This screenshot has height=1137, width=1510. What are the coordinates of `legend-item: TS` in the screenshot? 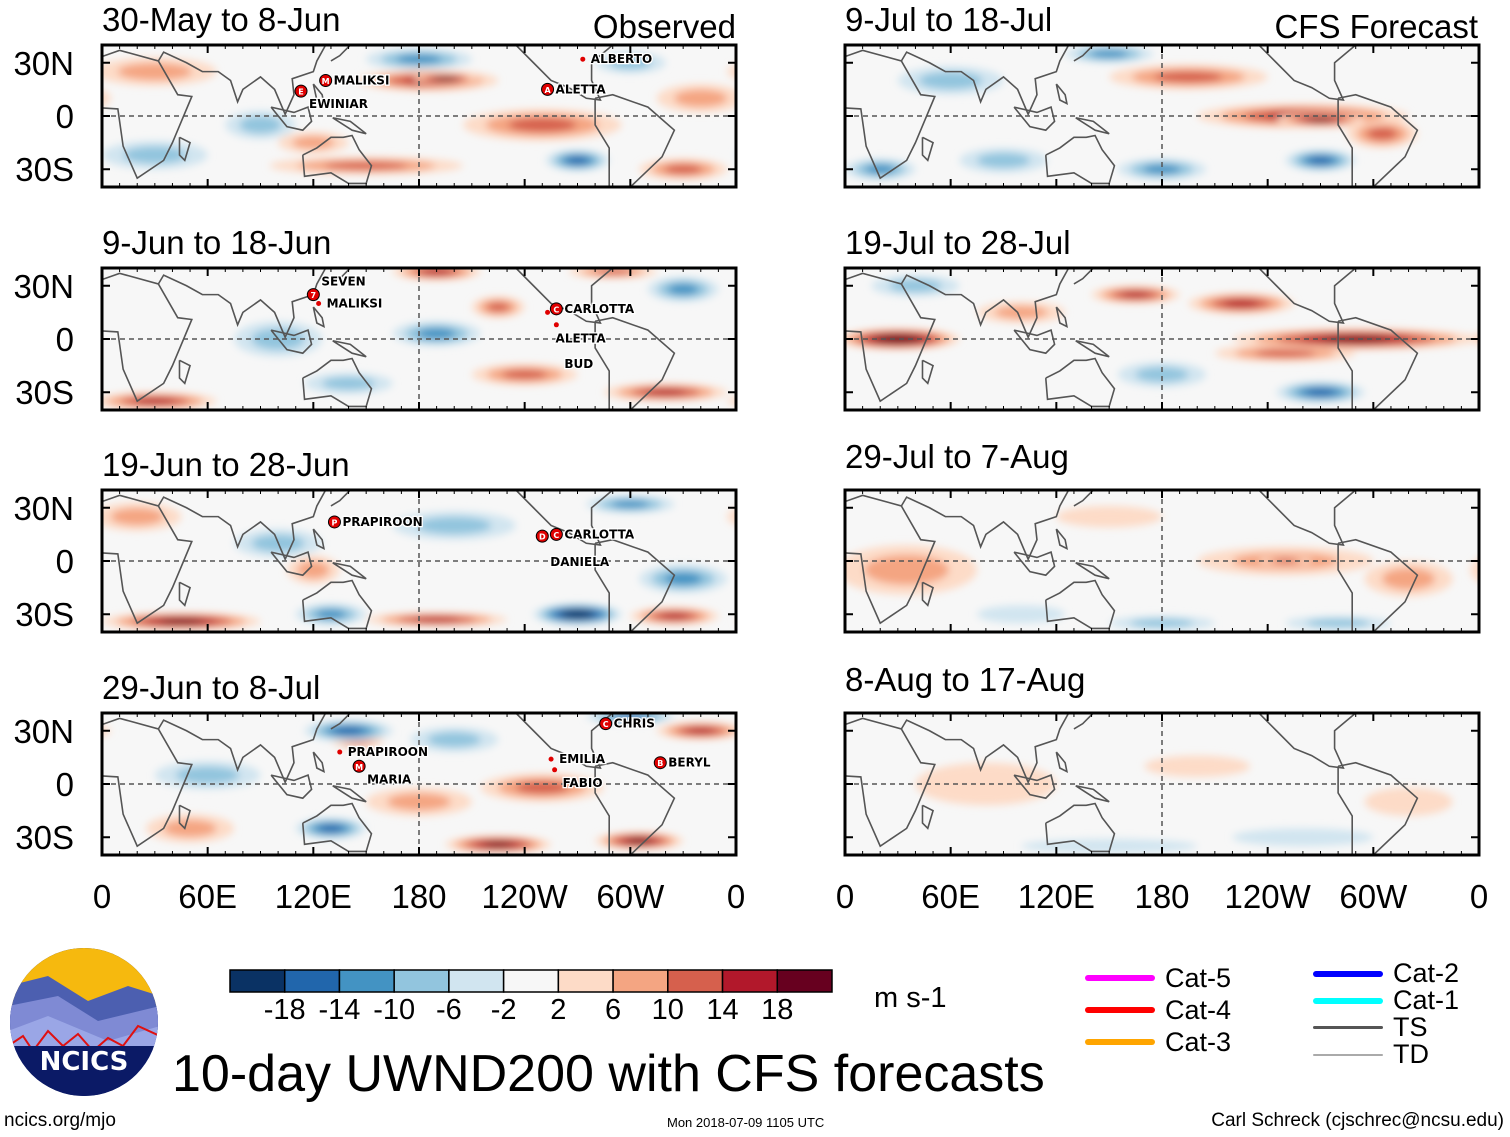 It's located at (1386, 1027).